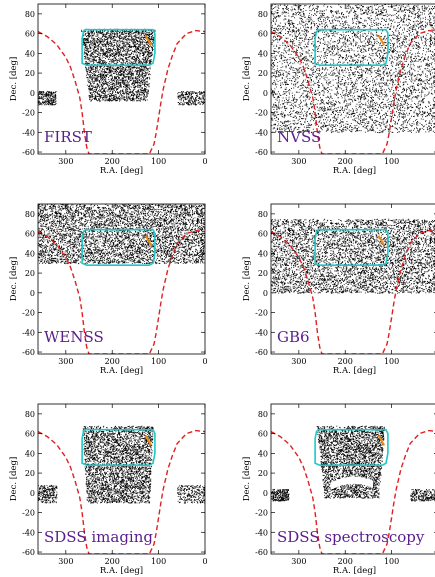 The height and width of the screenshot is (577, 435). Describe the element at coordinates (68, 137) in the screenshot. I see `survey-name-label: FIRST` at that location.